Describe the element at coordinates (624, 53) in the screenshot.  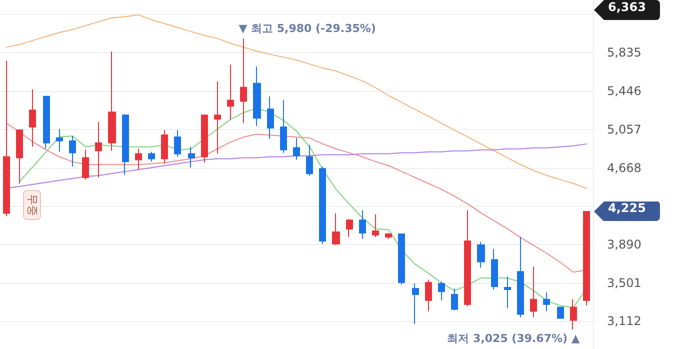
I see `y-tick-label: 5,835` at that location.